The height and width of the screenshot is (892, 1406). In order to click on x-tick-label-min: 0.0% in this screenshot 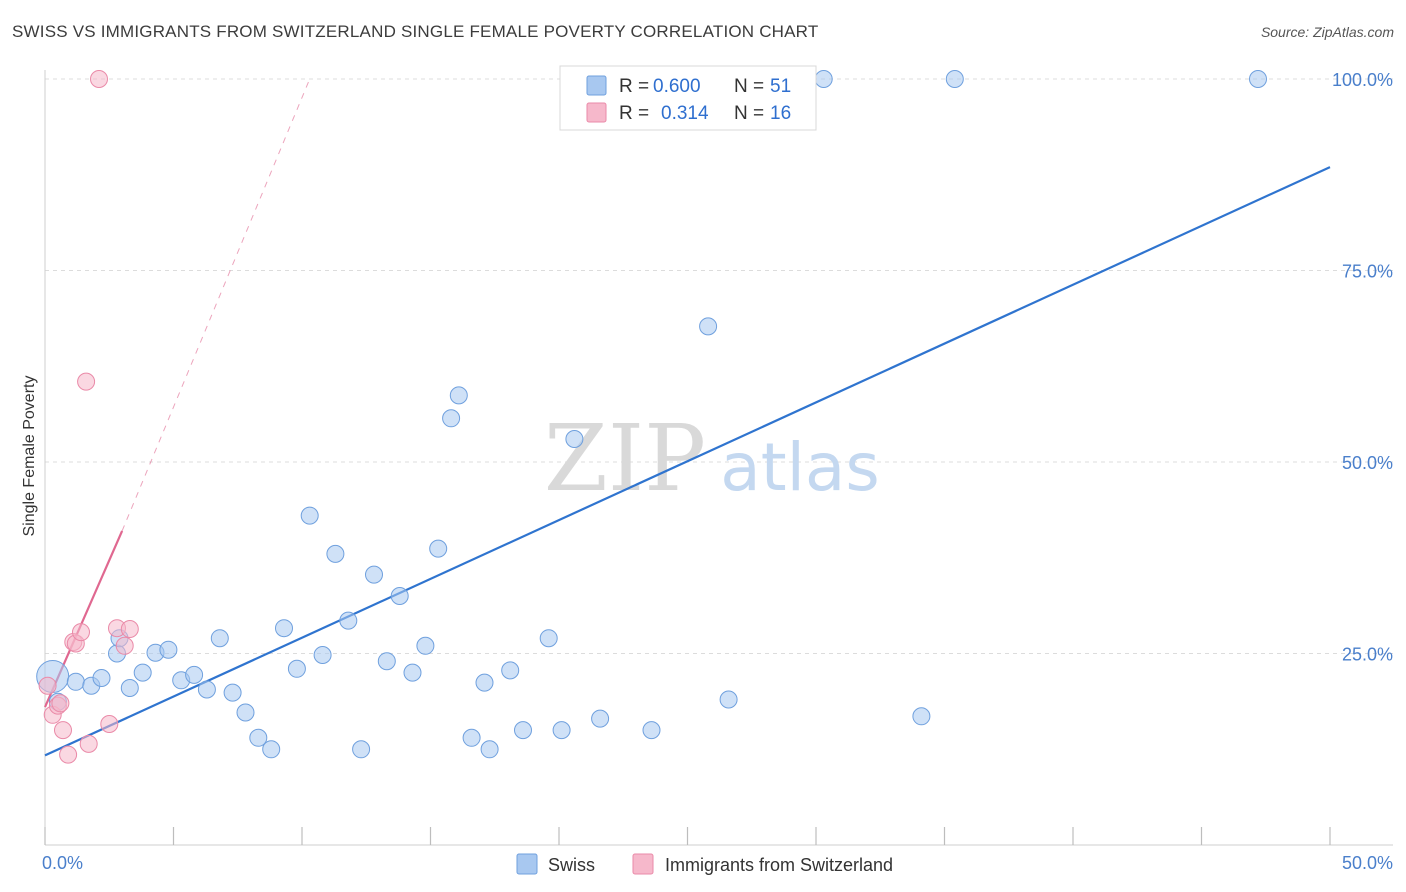, I will do `click(62, 863)`.